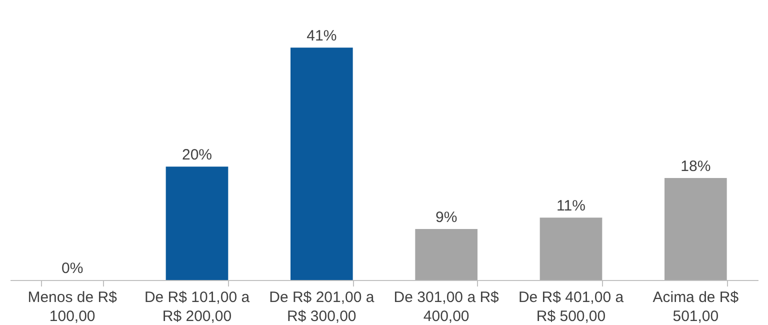  I want to click on x-tick-label: De R$ 401,00 a R$ 500,00, so click(571, 307).